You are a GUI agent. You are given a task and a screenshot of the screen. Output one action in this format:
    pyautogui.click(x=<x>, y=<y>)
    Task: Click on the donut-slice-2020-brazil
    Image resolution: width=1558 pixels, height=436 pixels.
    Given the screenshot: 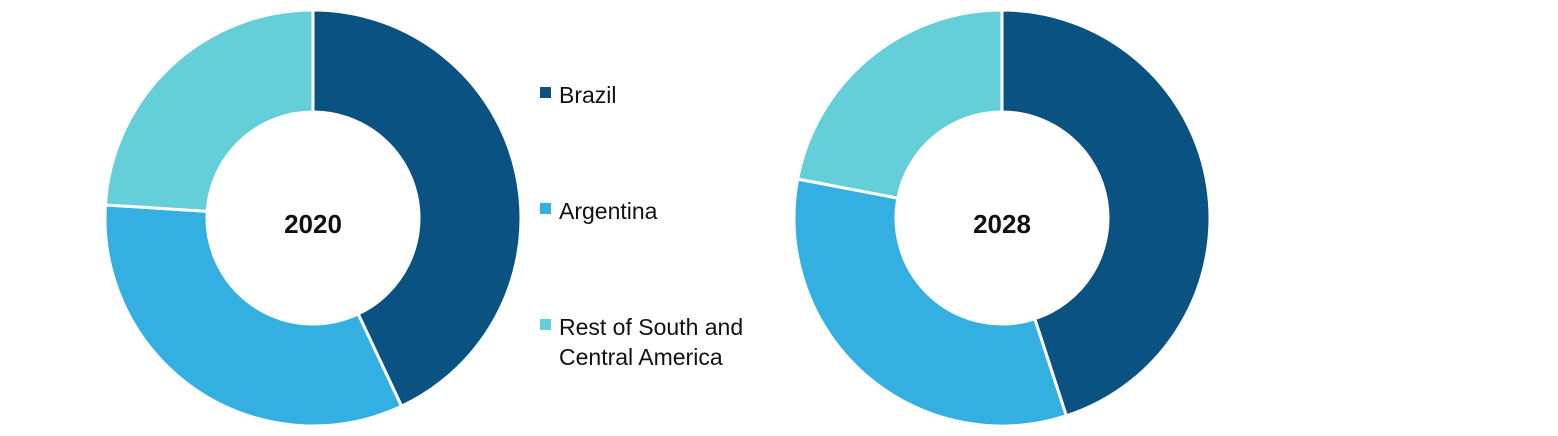 What is the action you would take?
    pyautogui.click(x=417, y=208)
    